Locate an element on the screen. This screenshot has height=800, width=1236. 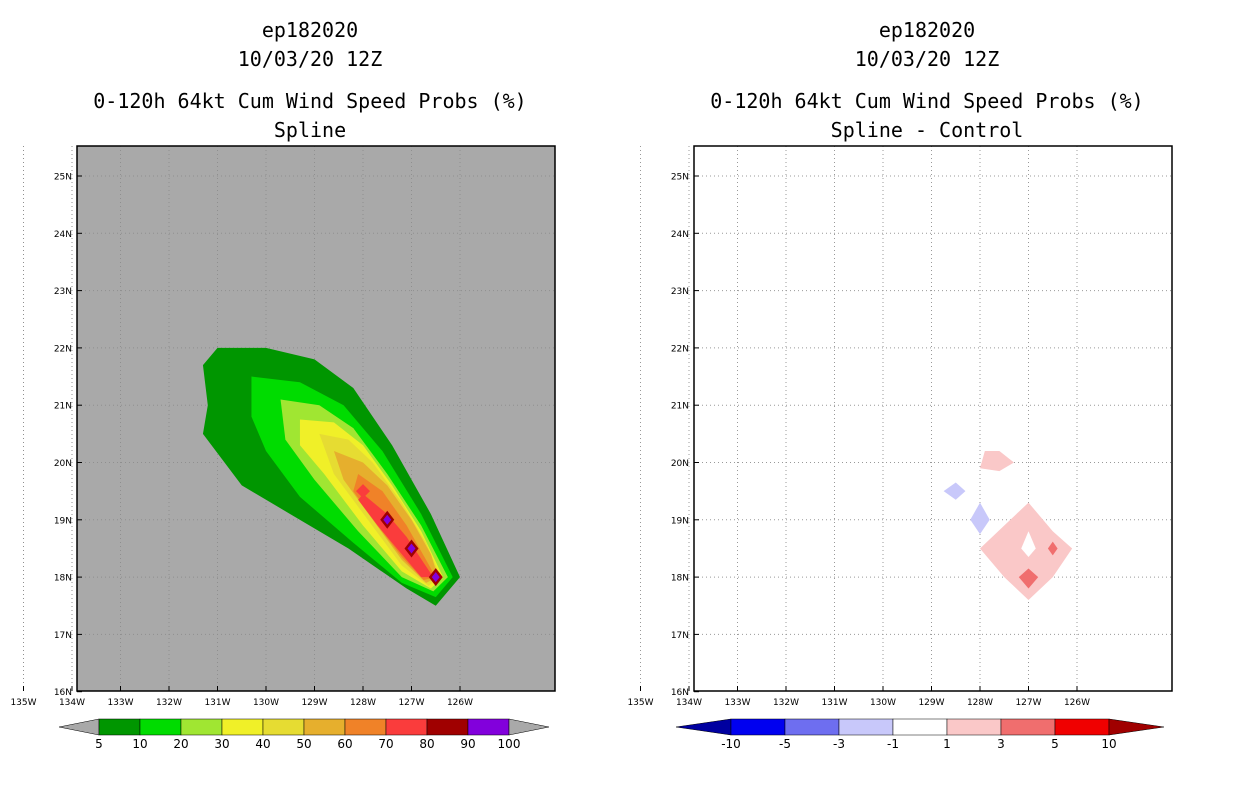
left-colorbar-cap-left is located at coordinates (79, 727).